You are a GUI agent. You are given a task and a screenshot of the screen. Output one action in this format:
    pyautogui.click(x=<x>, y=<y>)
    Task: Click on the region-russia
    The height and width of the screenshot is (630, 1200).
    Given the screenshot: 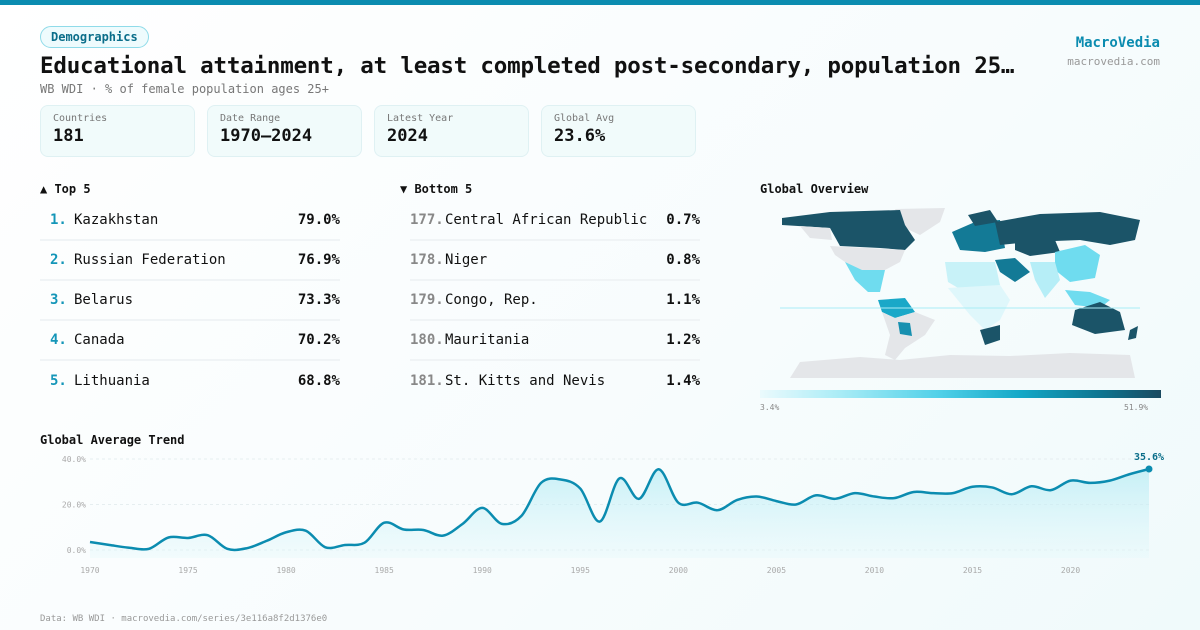 What is the action you would take?
    pyautogui.click(x=1067, y=228)
    